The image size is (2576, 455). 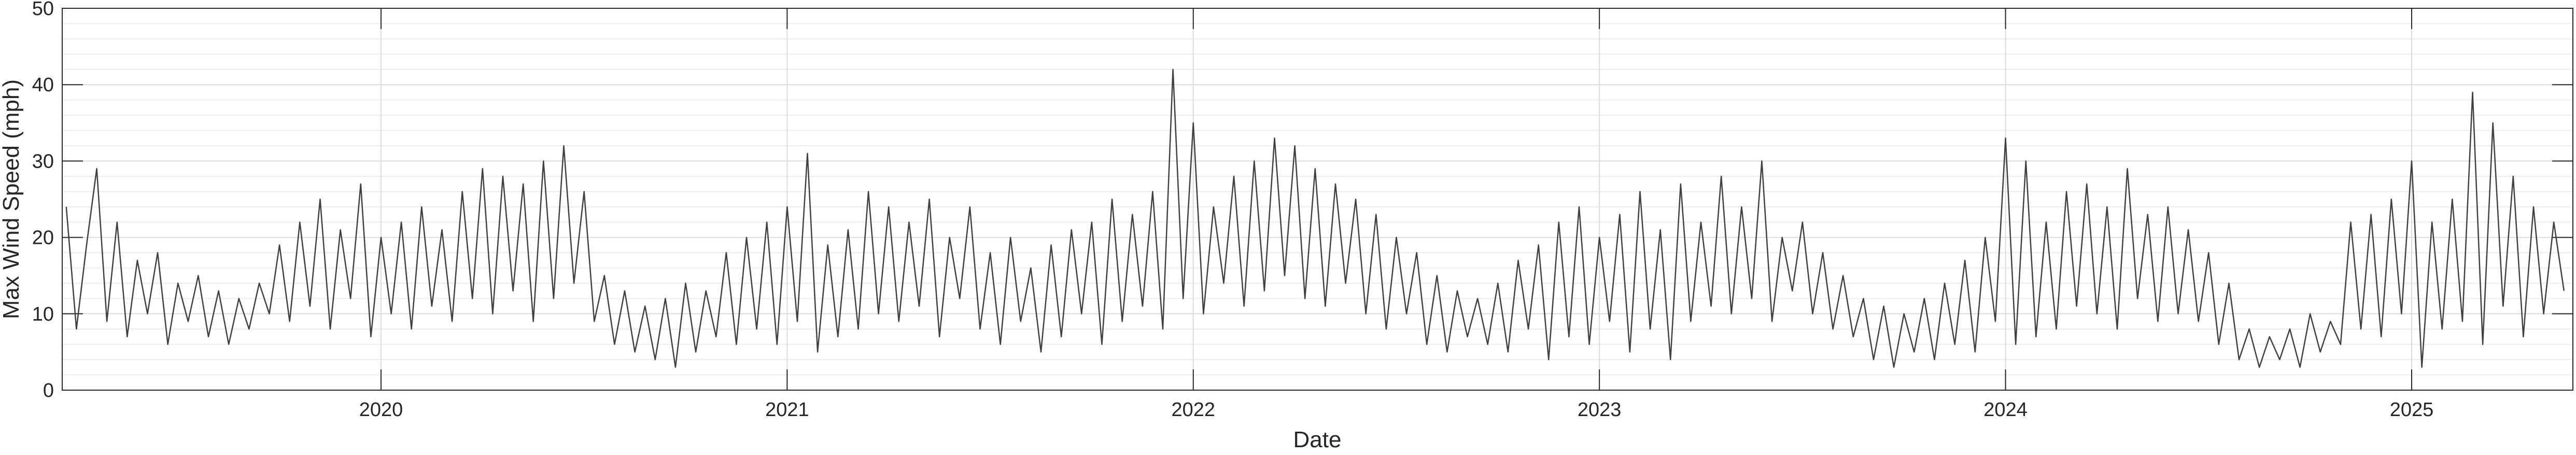 I want to click on y-tick-label: 20, so click(x=43, y=238).